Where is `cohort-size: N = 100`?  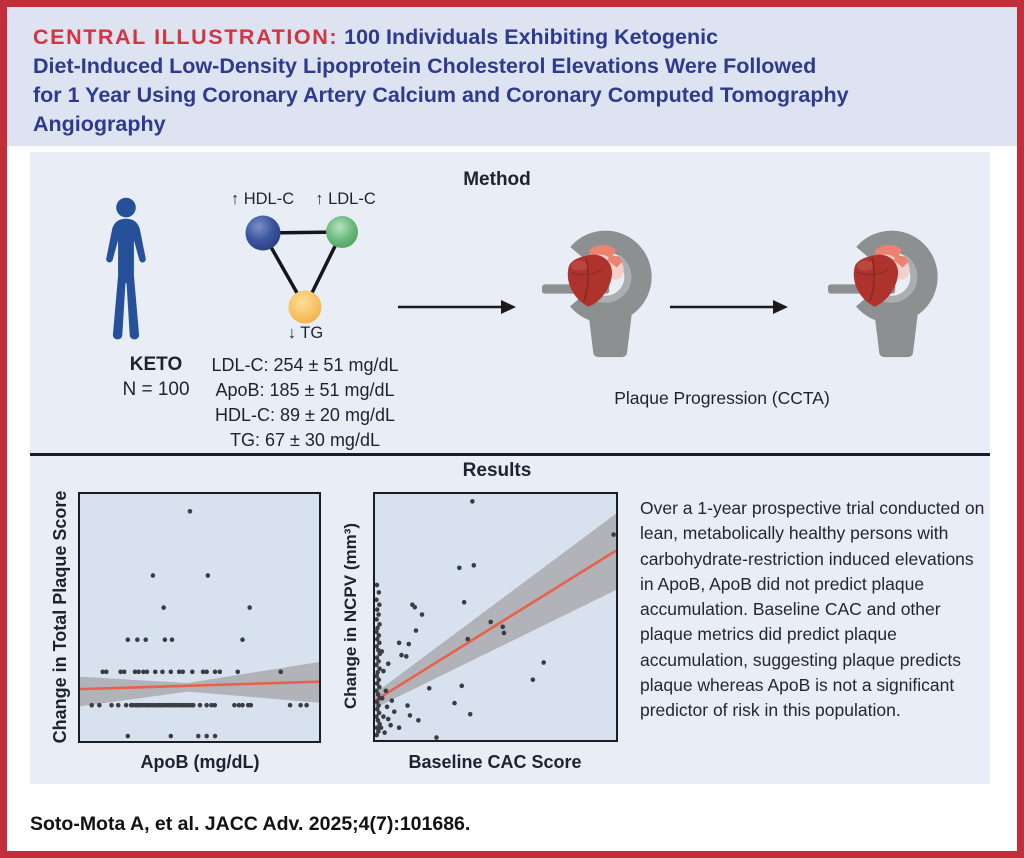 cohort-size: N = 100 is located at coordinates (156, 389).